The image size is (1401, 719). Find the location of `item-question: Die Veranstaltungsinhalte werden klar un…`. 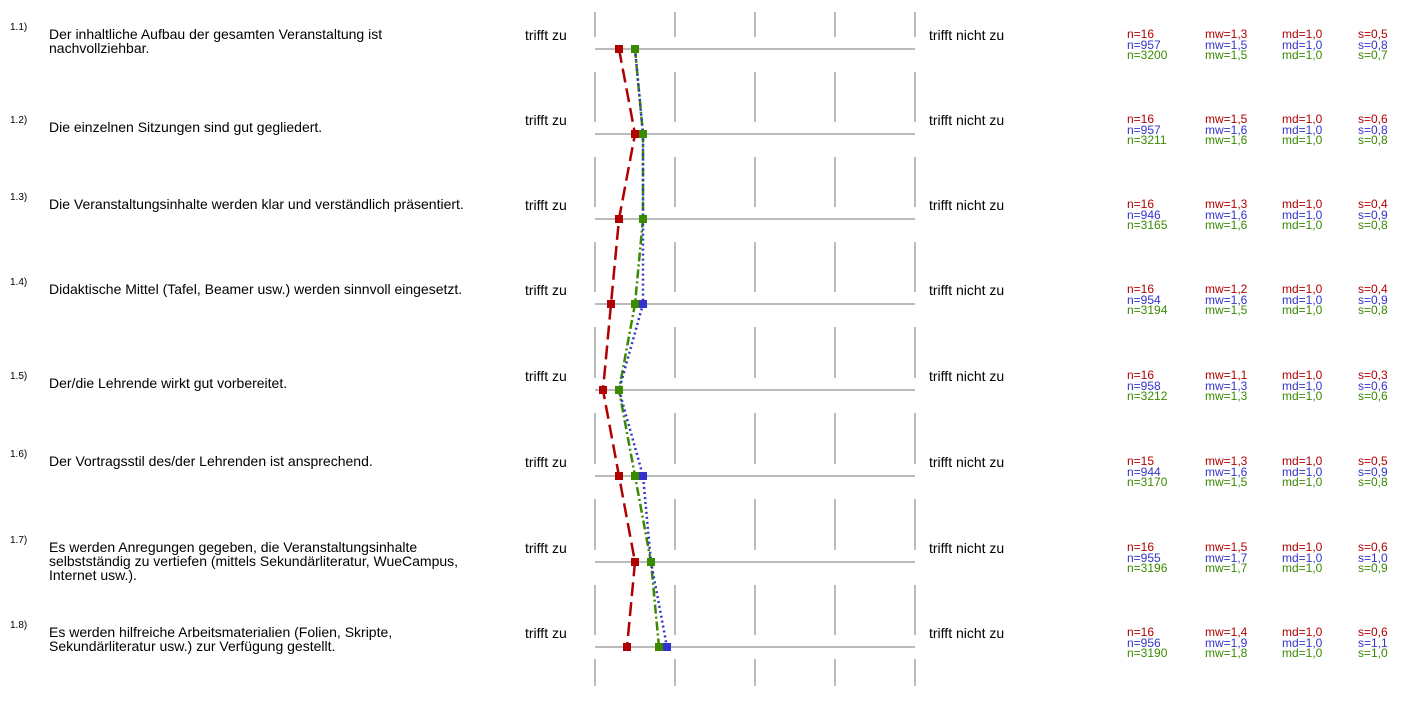

item-question: Die Veranstaltungsinhalte werden klar un… is located at coordinates (256, 204).